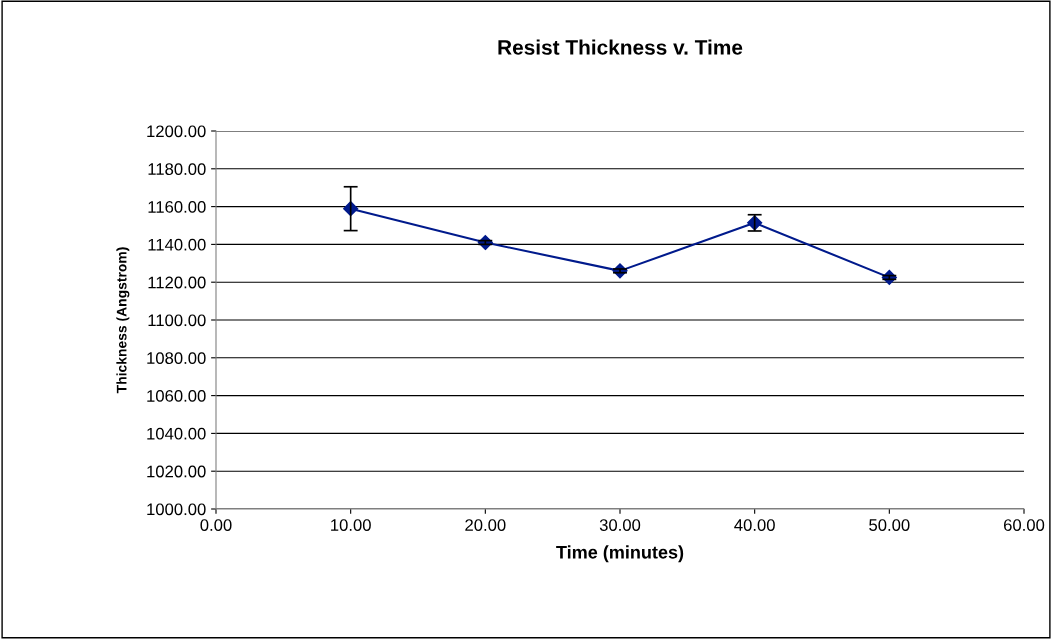 This screenshot has height=639, width=1052. What do you see at coordinates (123, 320) in the screenshot?
I see `y-axis-title: Thickness (Angstrom)` at bounding box center [123, 320].